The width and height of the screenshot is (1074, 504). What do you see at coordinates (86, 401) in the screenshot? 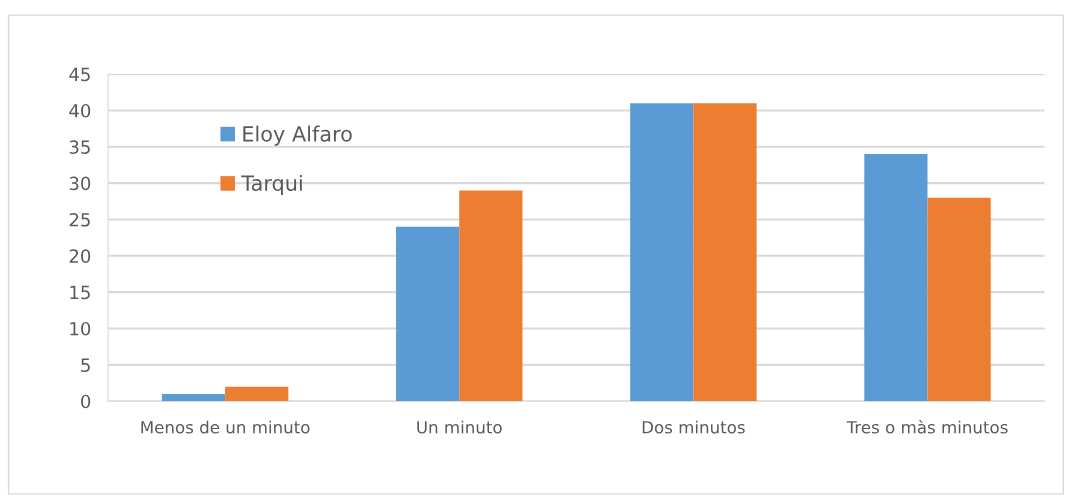
I see `y-tick-label: 0` at bounding box center [86, 401].